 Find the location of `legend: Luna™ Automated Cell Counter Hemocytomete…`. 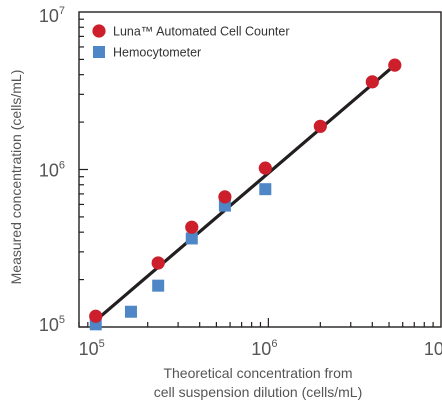

legend: Luna™ Automated Cell Counter Hemocytomete… is located at coordinates (191, 42).